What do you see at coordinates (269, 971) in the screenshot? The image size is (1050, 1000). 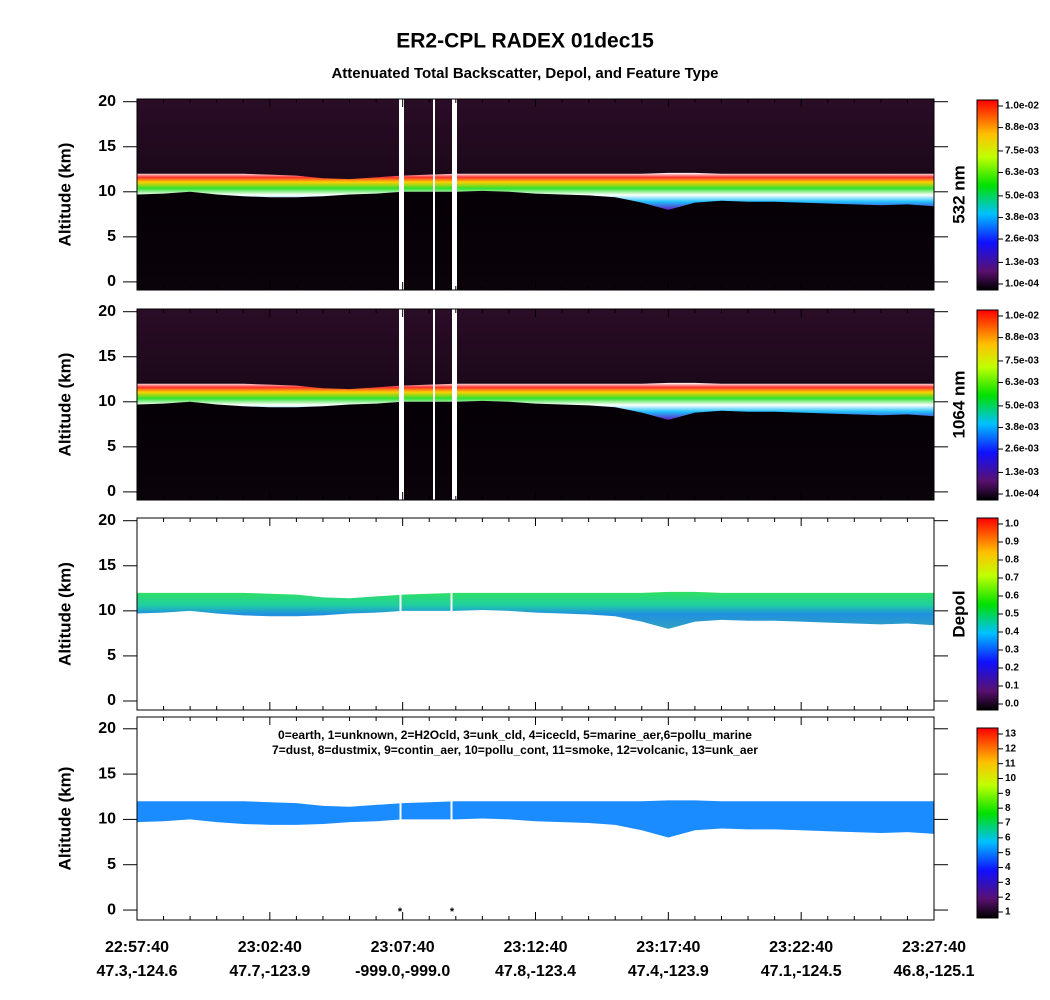 I see `x-tick-sublabel: 47.7,-123.9` at bounding box center [269, 971].